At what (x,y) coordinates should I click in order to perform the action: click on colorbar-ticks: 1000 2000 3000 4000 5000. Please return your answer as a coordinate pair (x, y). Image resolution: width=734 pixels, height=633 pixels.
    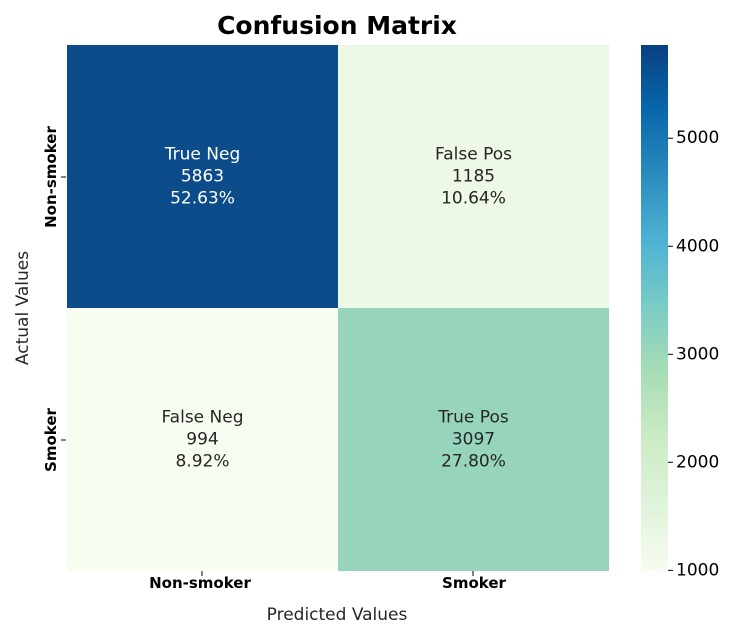
    Looking at the image, I should click on (693, 354).